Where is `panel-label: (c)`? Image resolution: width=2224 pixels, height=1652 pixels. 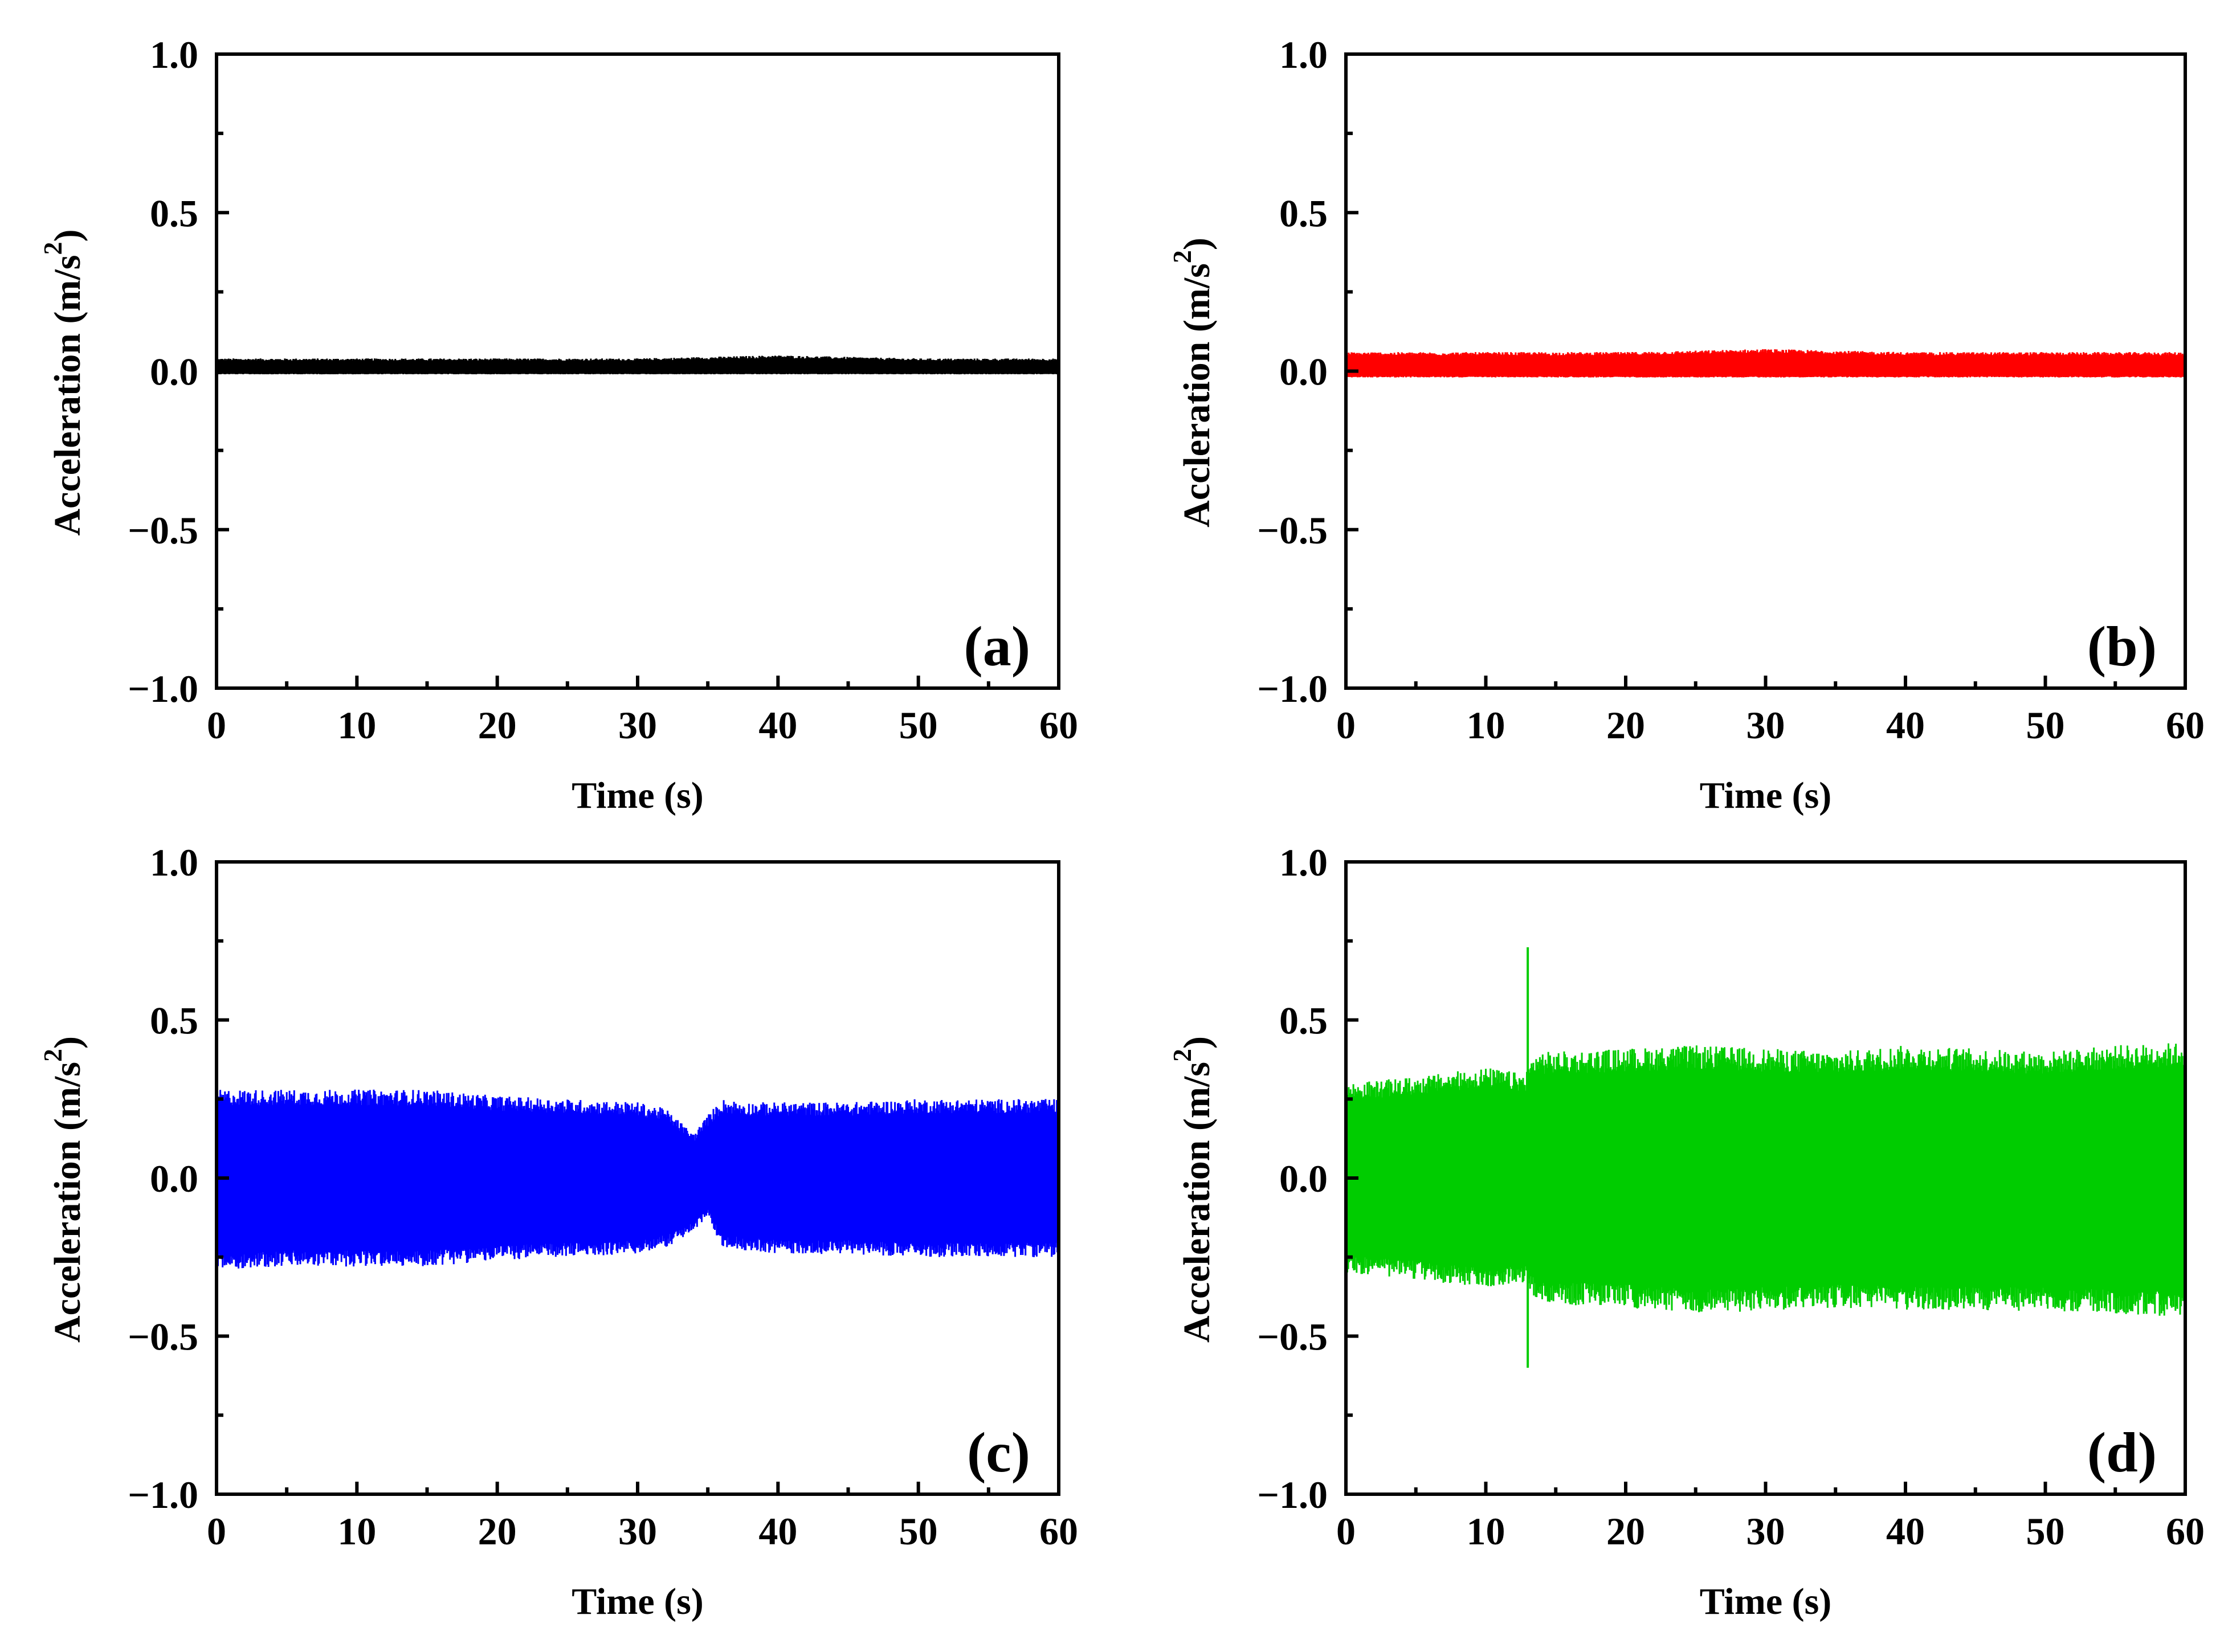
panel-label: (c) is located at coordinates (998, 1452).